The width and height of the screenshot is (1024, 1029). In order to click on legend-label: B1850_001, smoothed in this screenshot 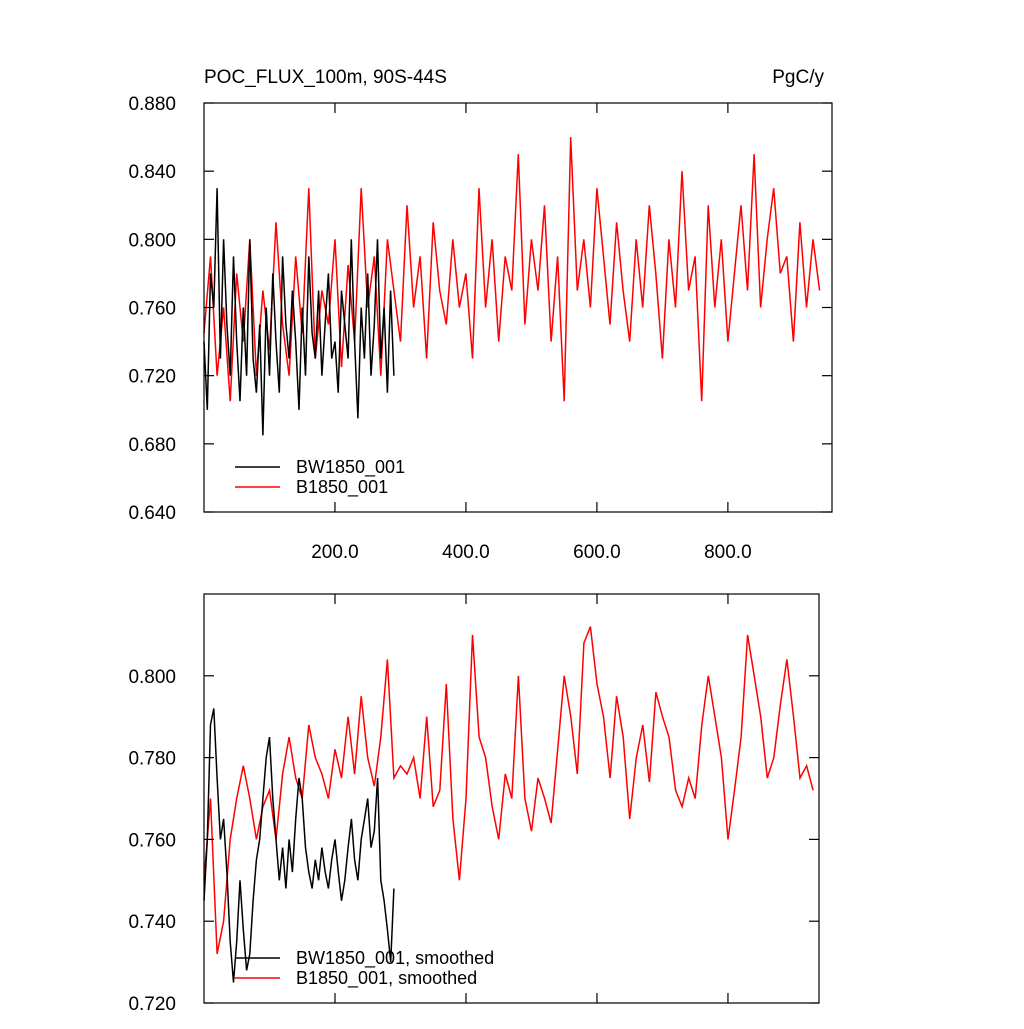, I will do `click(386, 978)`.